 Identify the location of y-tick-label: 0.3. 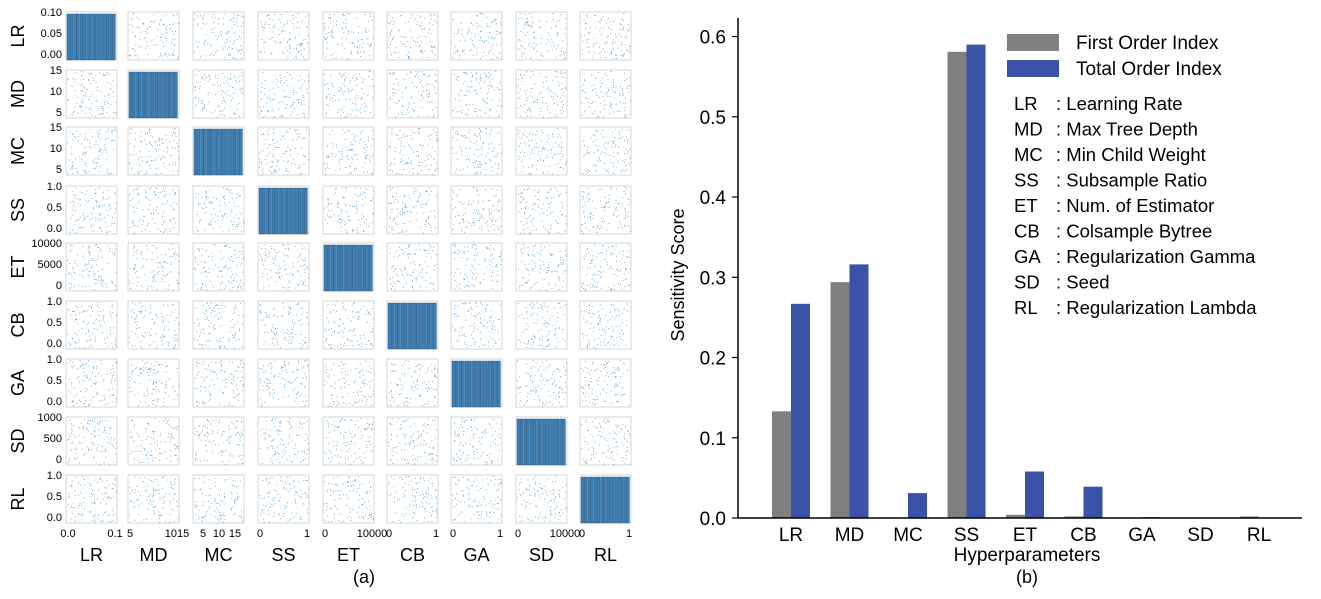
(713, 278).